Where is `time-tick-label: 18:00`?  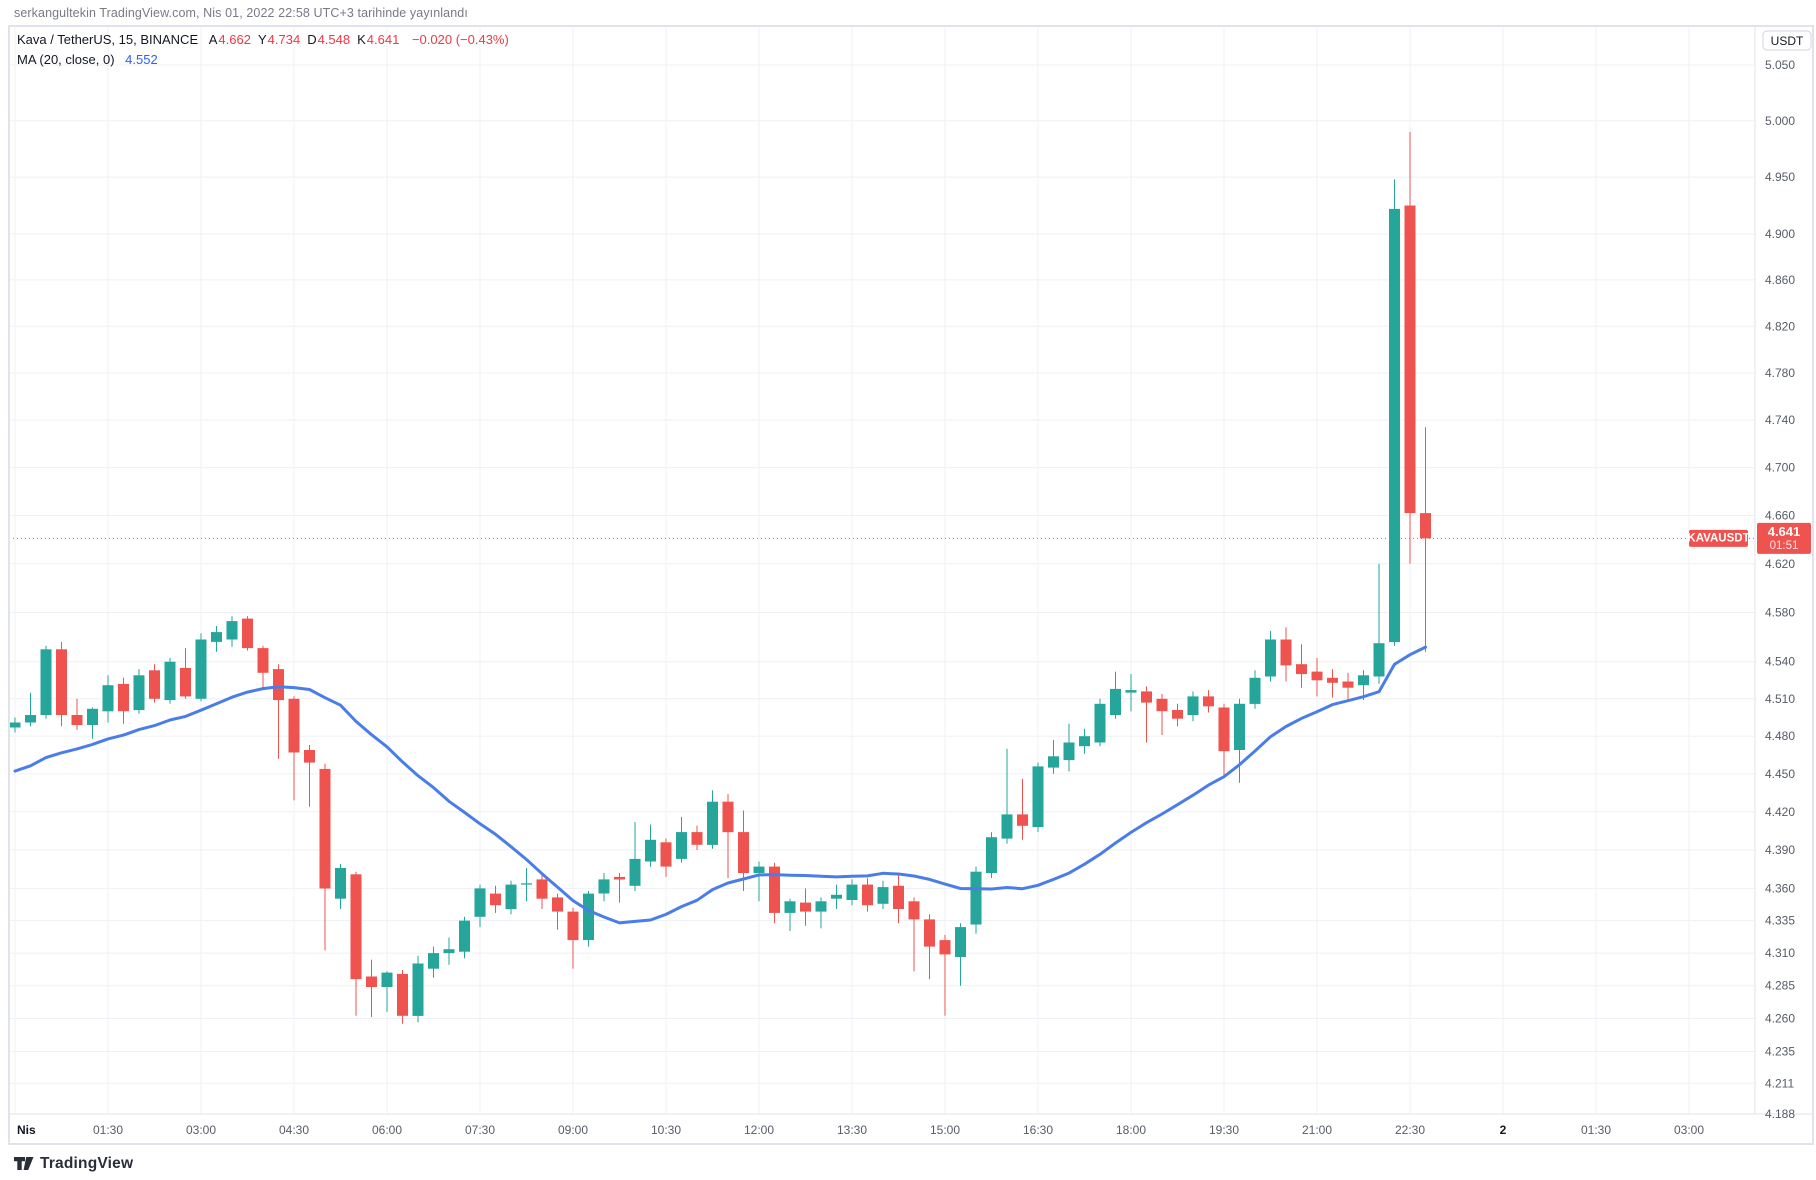 time-tick-label: 18:00 is located at coordinates (1131, 1130).